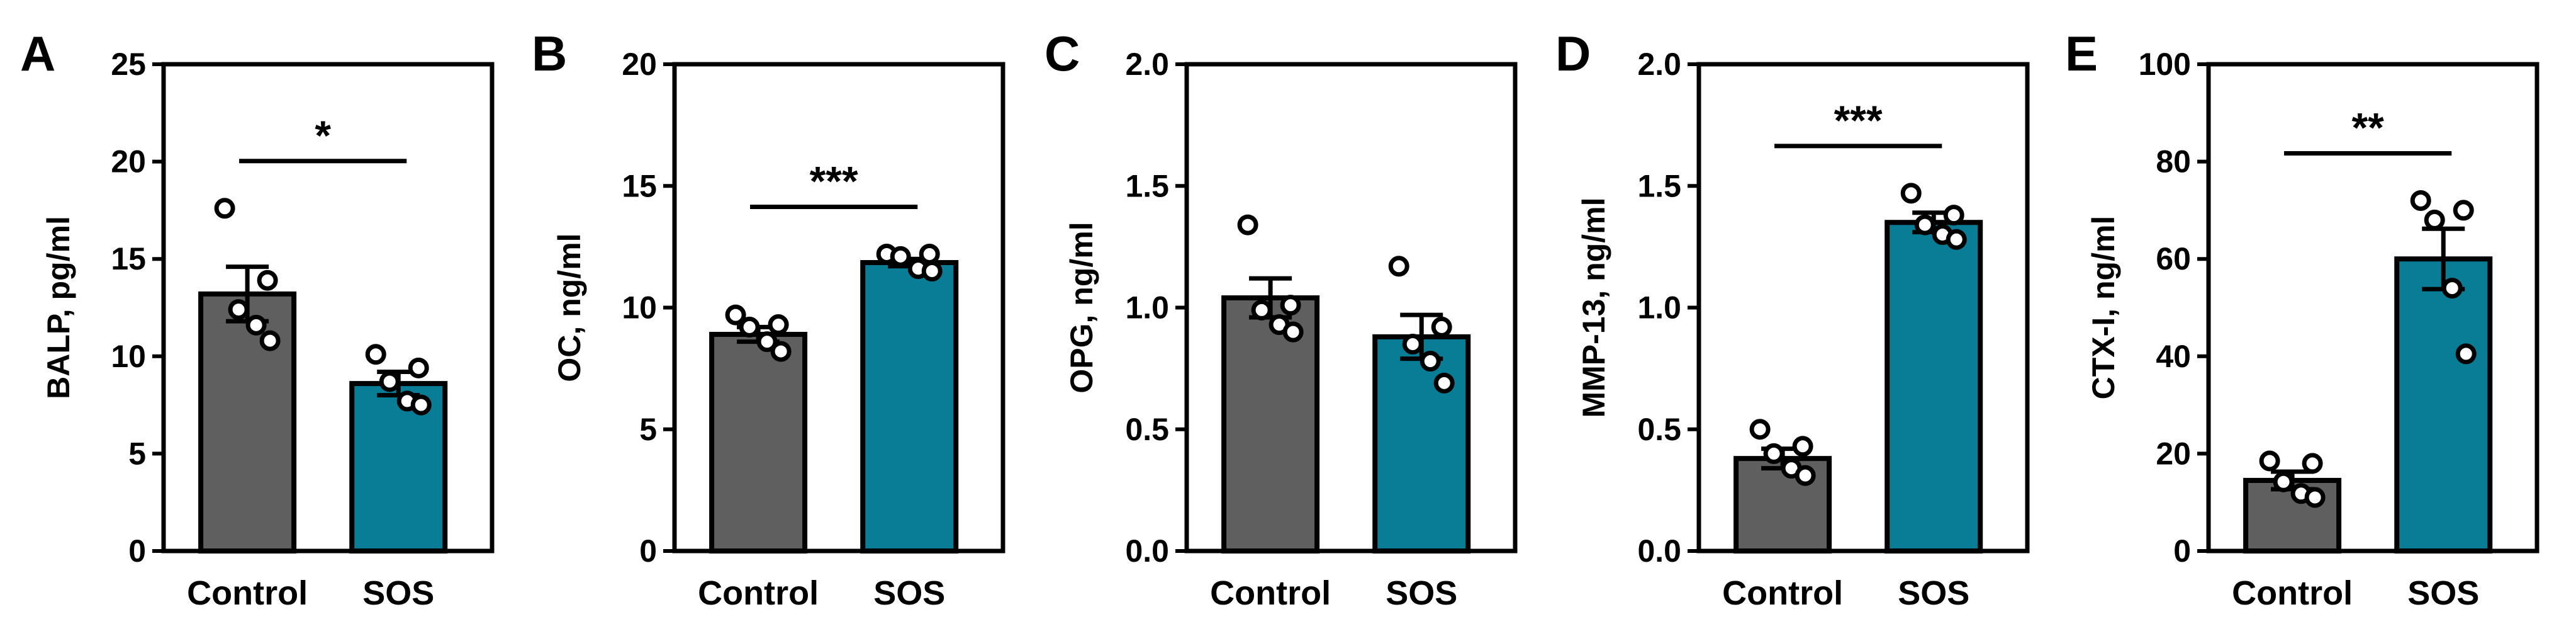  What do you see at coordinates (549, 53) in the screenshot?
I see `panel-letter: B` at bounding box center [549, 53].